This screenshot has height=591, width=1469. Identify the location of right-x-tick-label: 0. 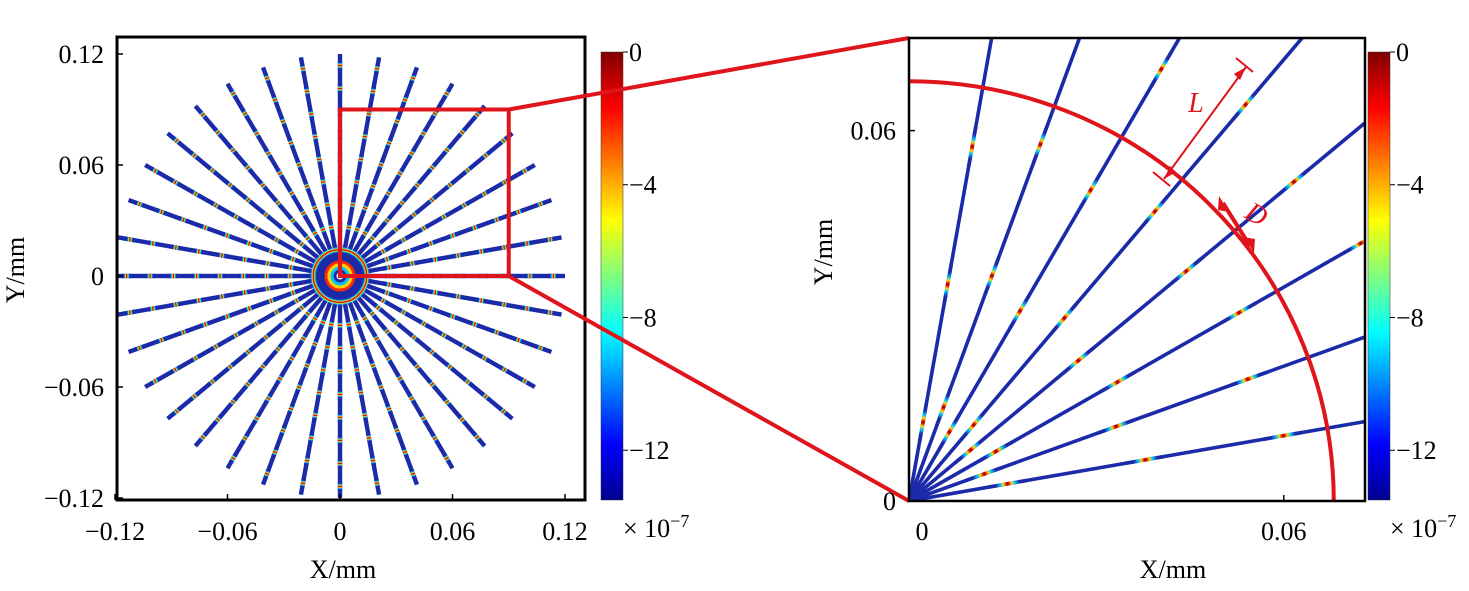
(922, 531).